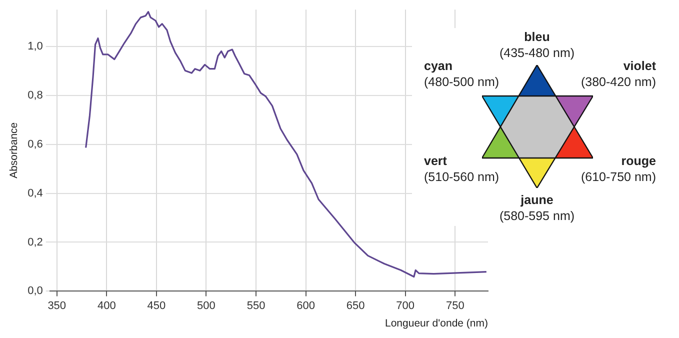  What do you see at coordinates (156, 306) in the screenshot?
I see `x-tick-label: 450` at bounding box center [156, 306].